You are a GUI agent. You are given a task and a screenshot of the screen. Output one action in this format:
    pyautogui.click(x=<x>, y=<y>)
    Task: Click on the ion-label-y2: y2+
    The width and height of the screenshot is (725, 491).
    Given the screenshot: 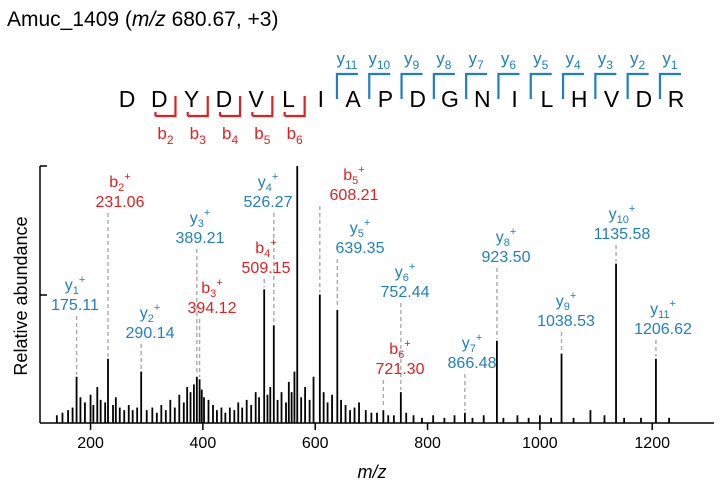 What is the action you would take?
    pyautogui.click(x=150, y=313)
    